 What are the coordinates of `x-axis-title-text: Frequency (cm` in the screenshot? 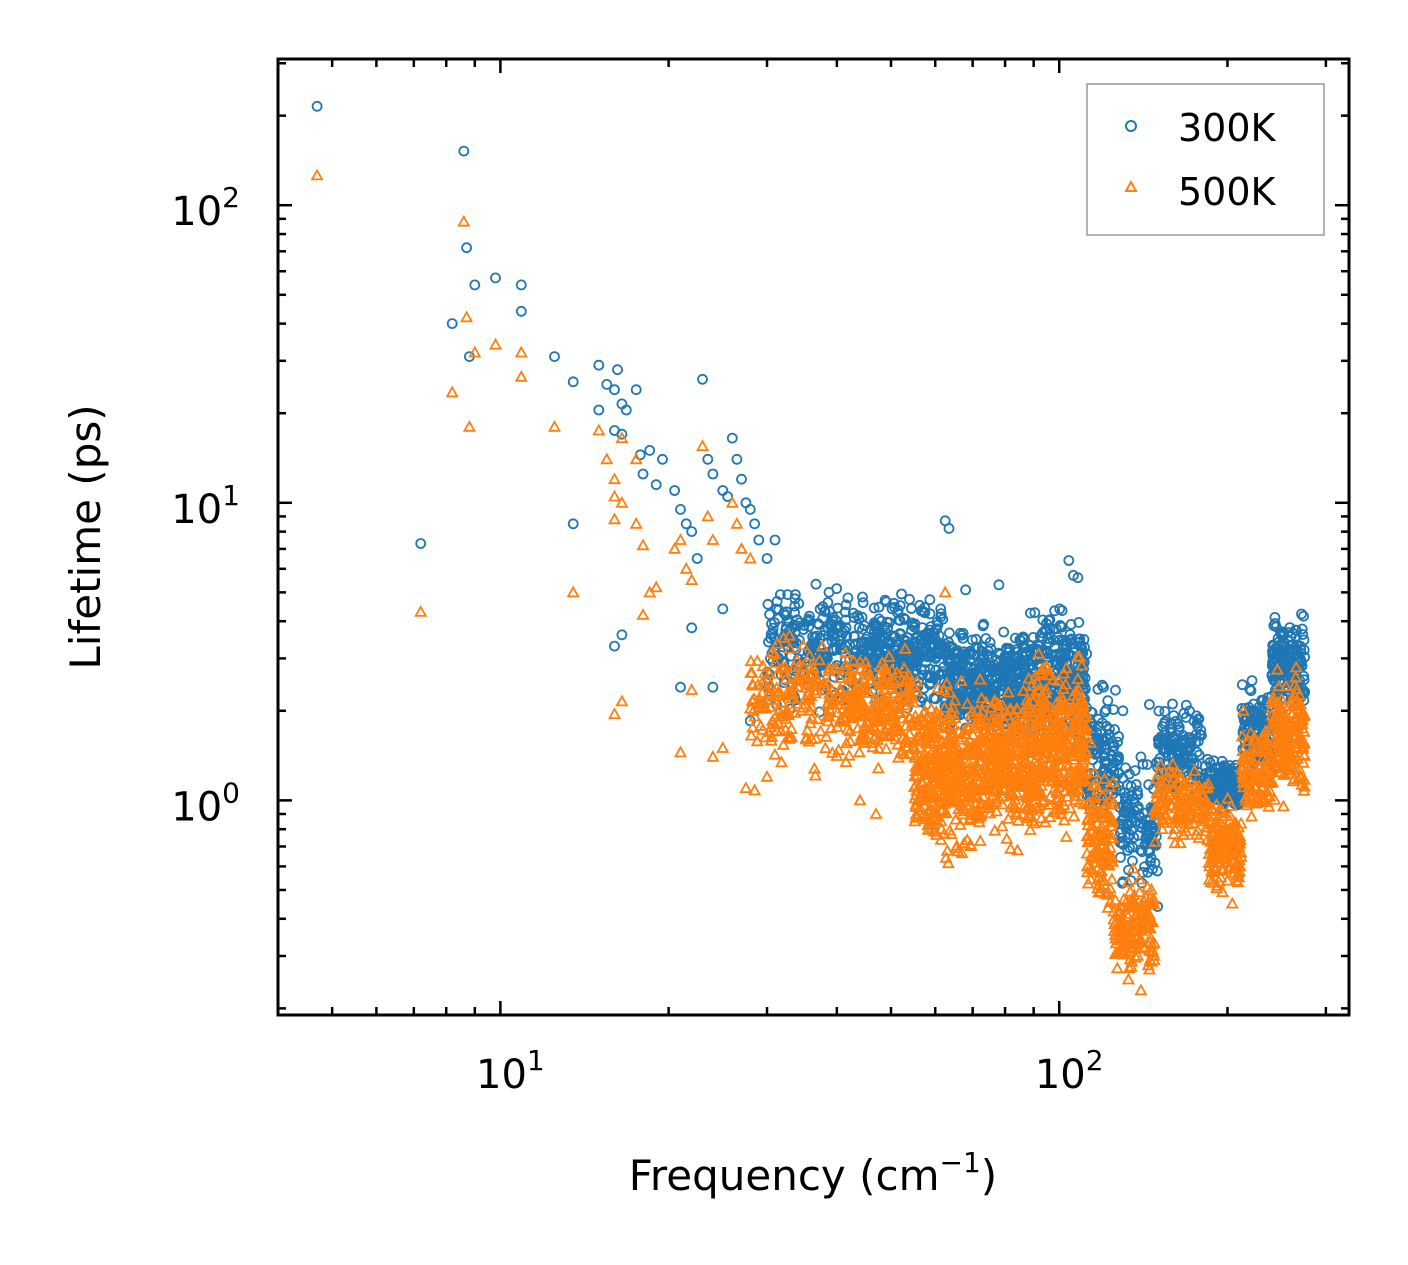 It's located at (784, 1175).